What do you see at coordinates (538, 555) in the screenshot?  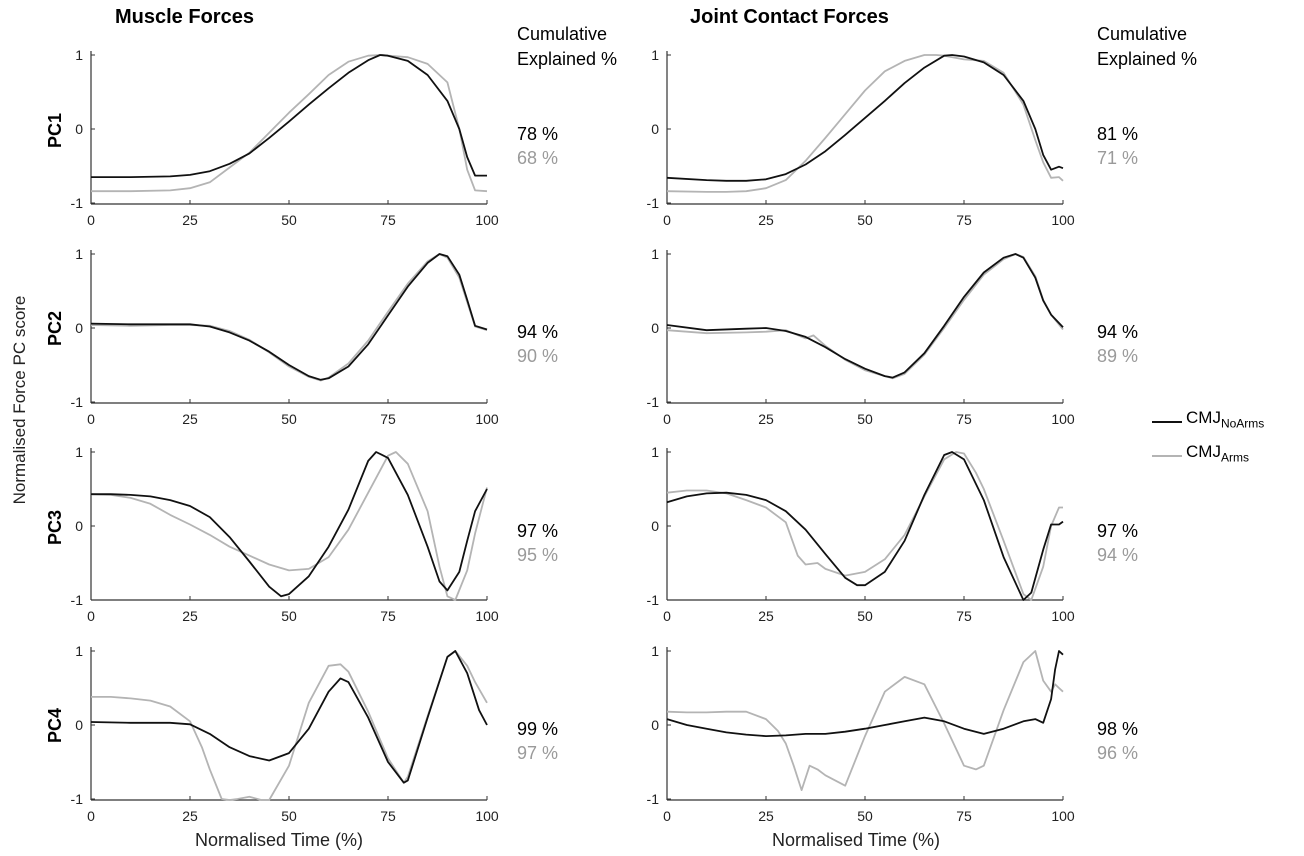 I see `pct-pc3-muscle-arms: 95 %` at bounding box center [538, 555].